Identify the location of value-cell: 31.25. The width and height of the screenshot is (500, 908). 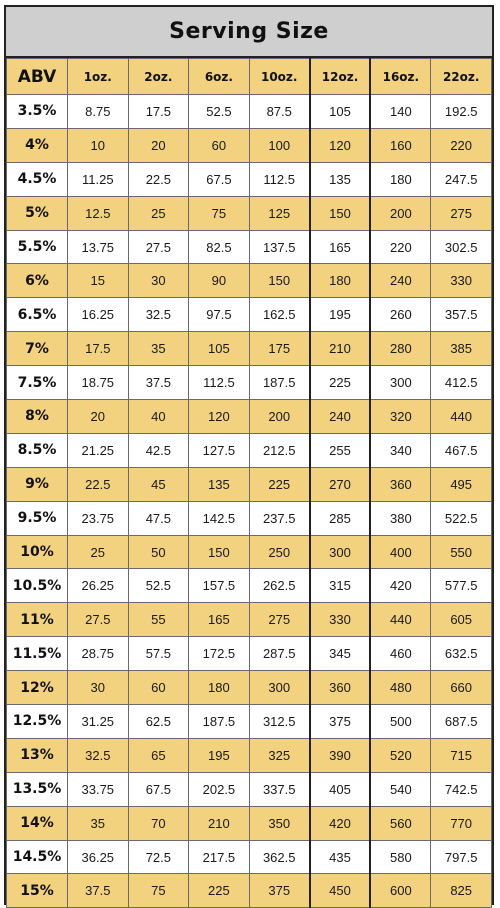
(98, 721).